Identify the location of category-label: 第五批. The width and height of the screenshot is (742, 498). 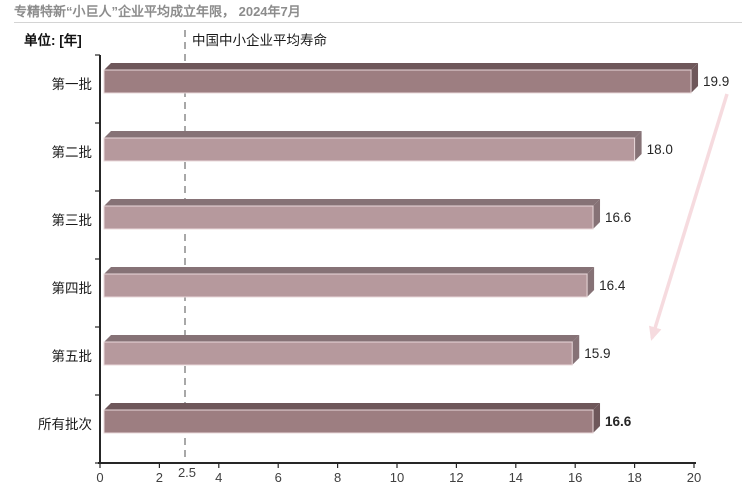
(72, 356).